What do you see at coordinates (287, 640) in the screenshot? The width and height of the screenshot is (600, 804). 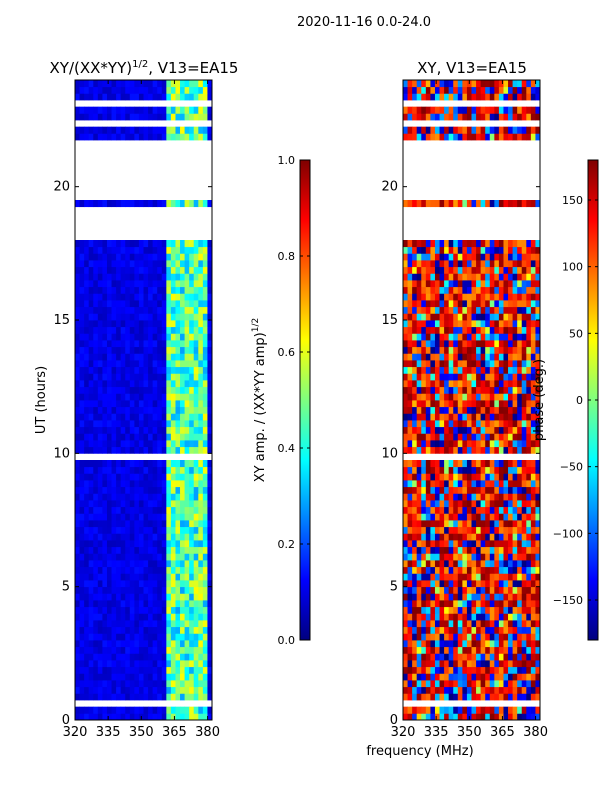 I see `colorbar-tick-label: 0.0` at bounding box center [287, 640].